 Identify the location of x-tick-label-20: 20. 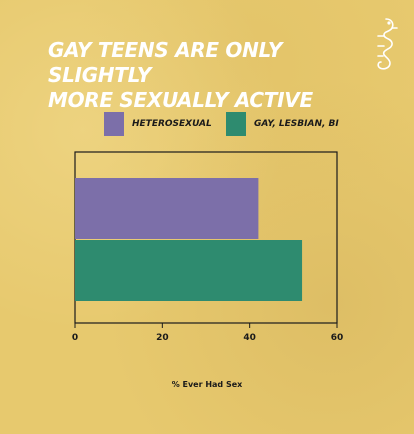
(162, 338).